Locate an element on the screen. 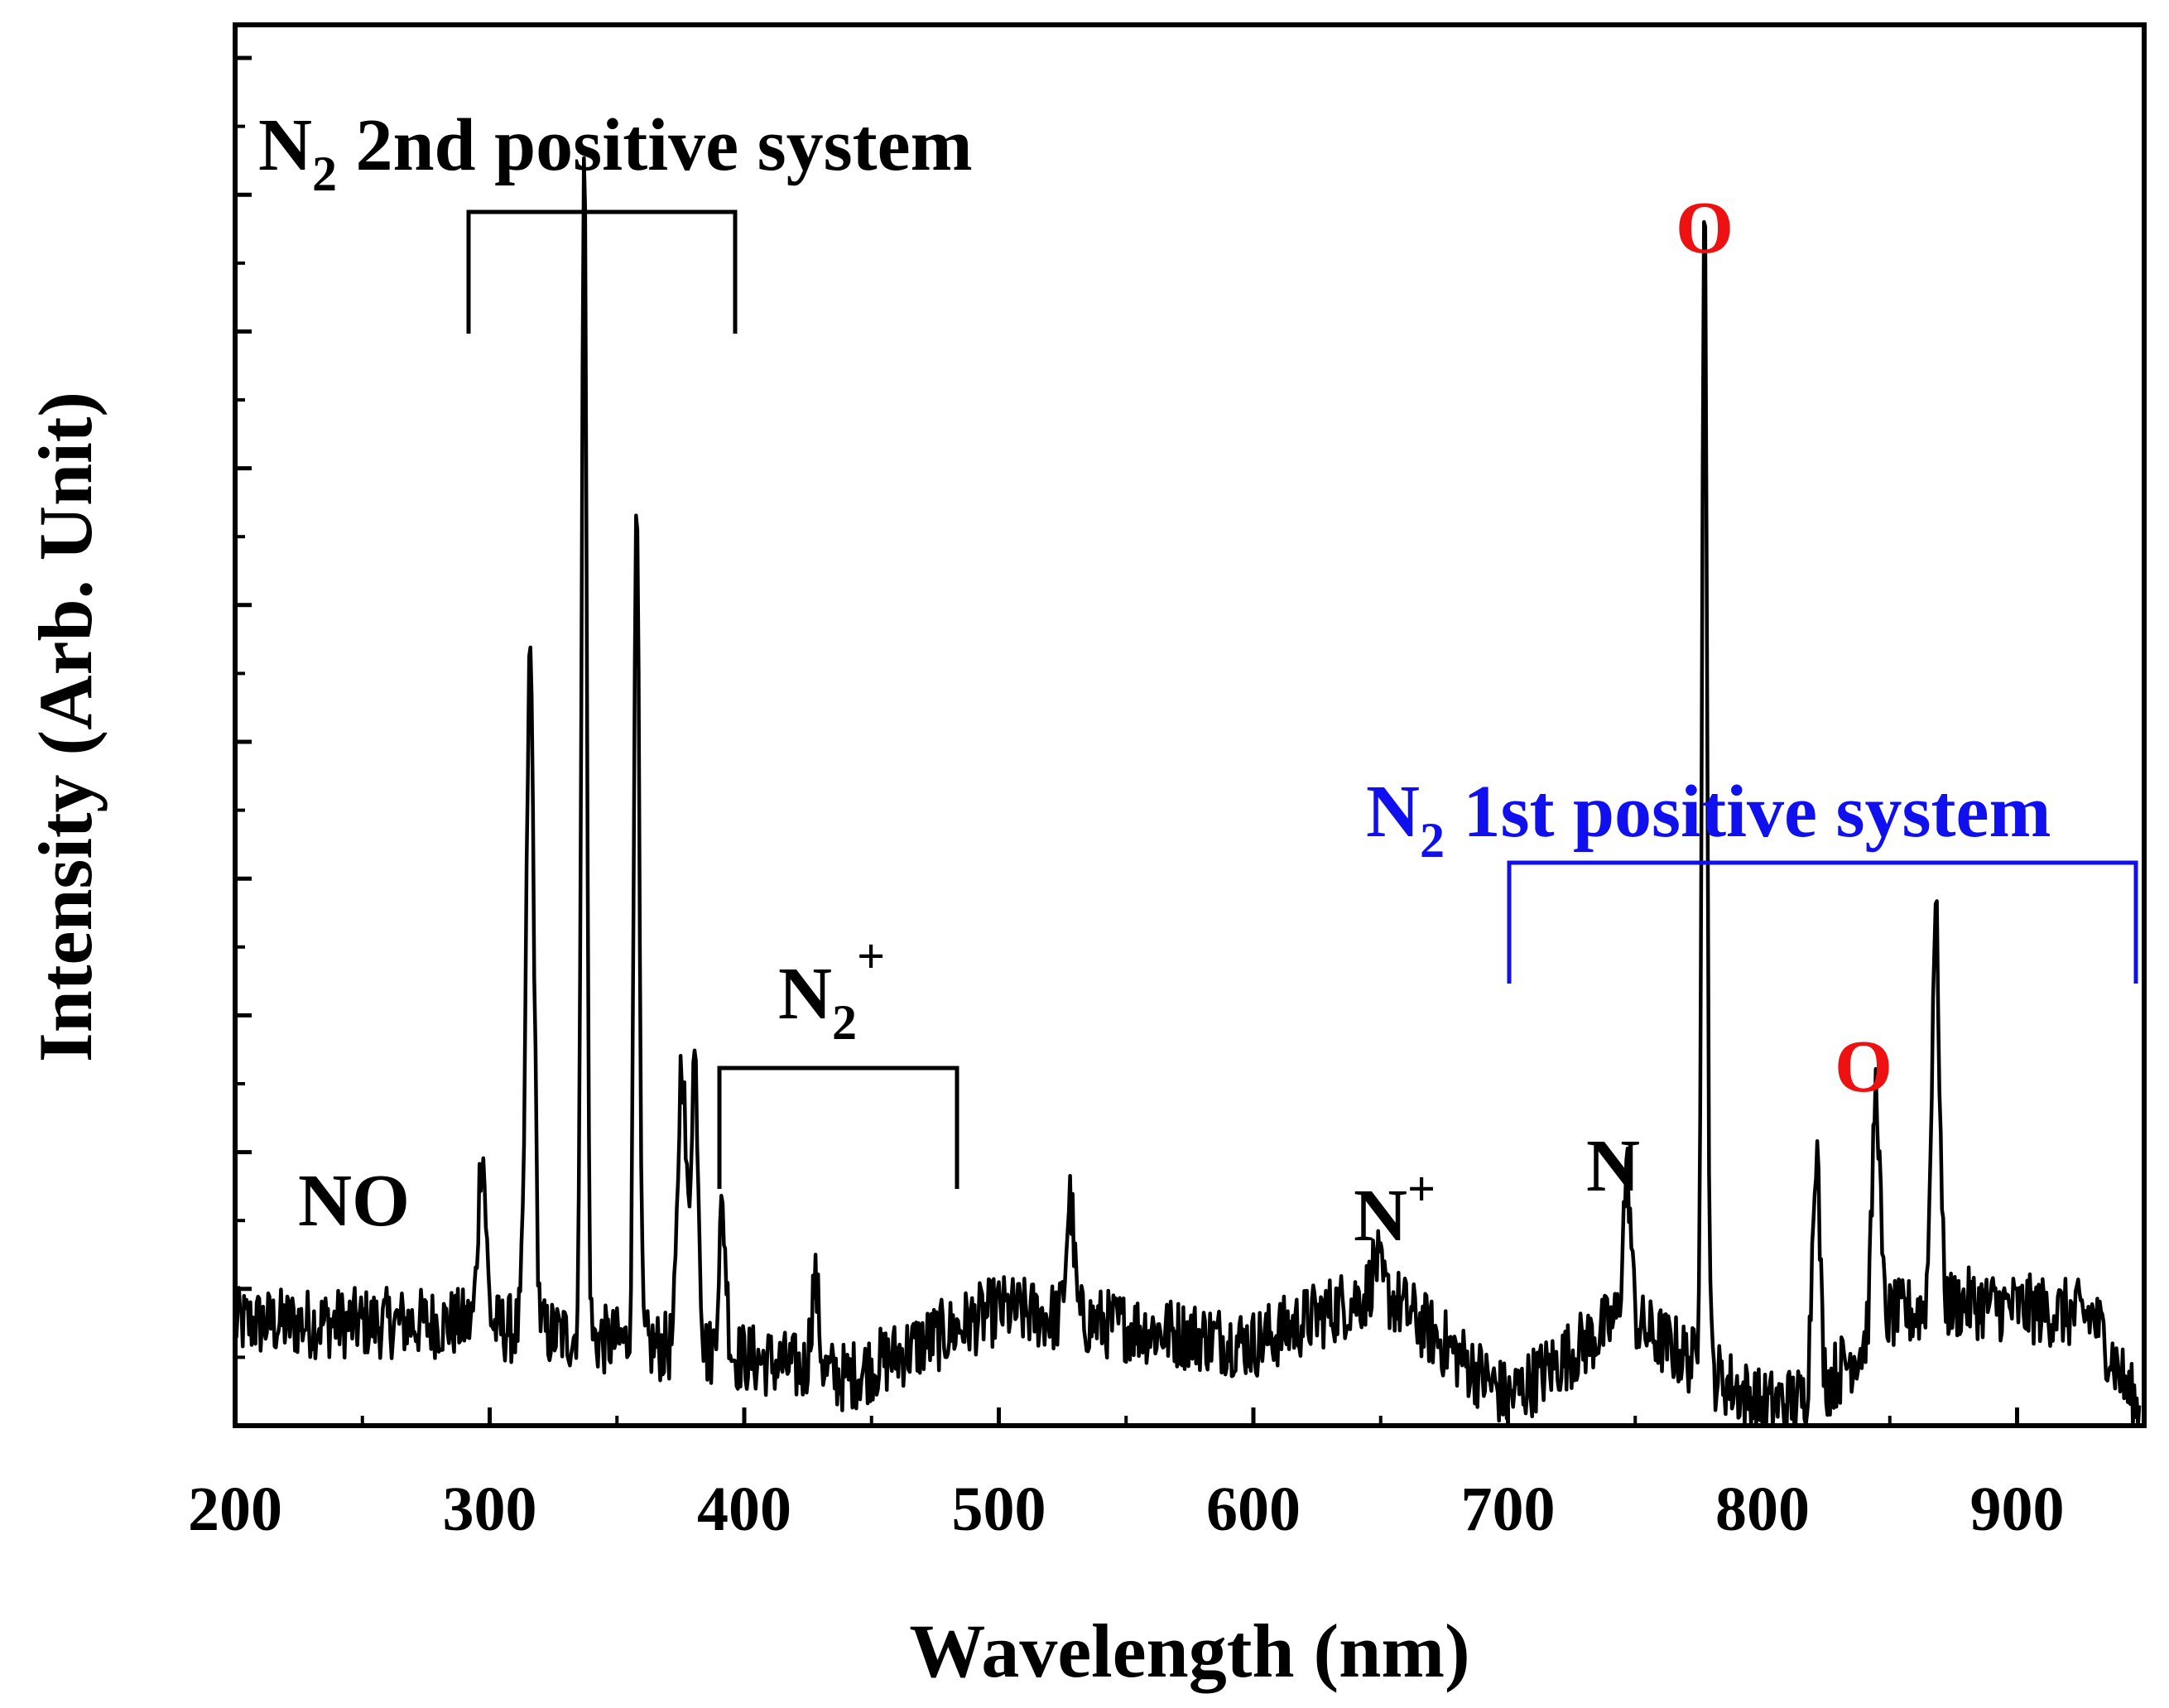 Image resolution: width=2169 pixels, height=1708 pixels. annotation-n2plus: N2+ is located at coordinates (831, 989).